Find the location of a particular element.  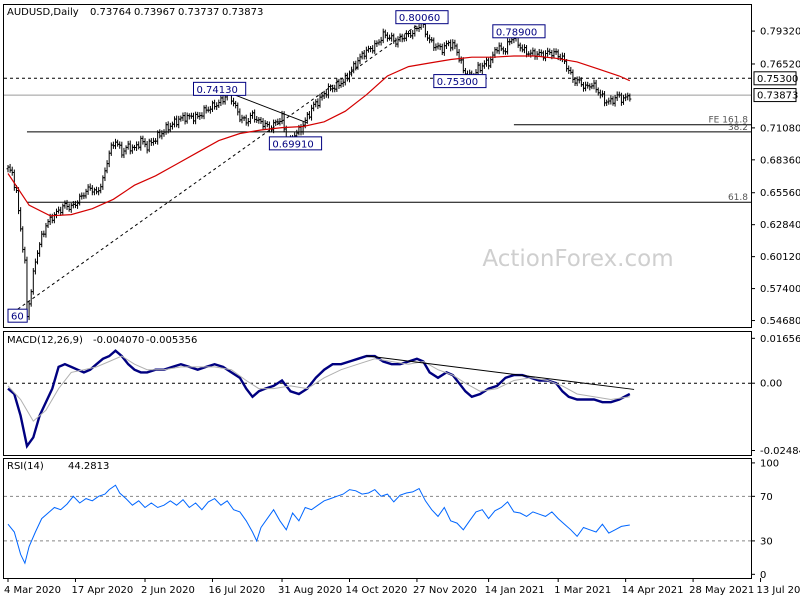

xtick-label: 27 Nov 2020 is located at coordinates (445, 590).